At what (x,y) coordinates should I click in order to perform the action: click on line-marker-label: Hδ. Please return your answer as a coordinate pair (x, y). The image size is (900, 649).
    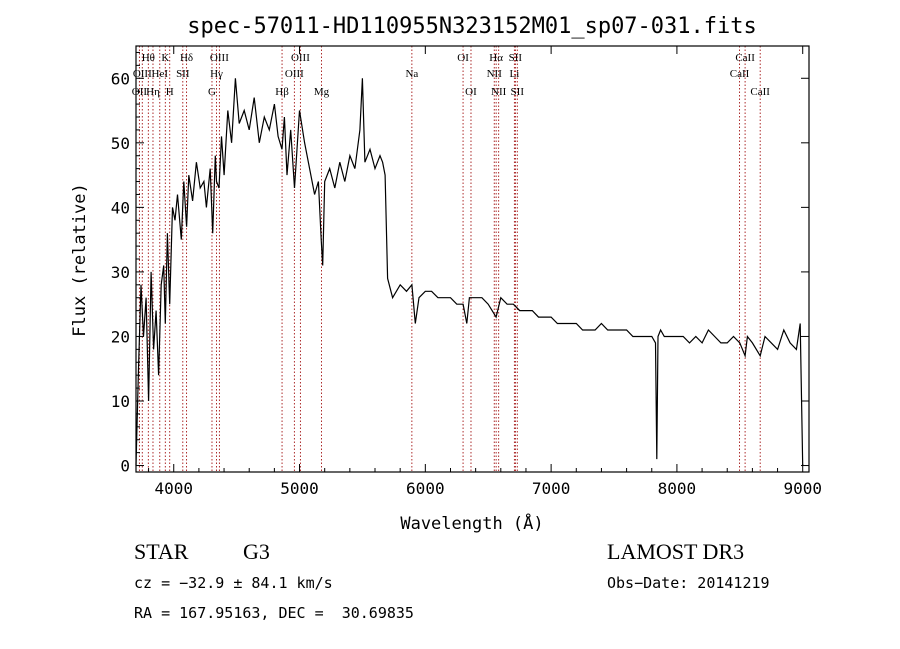
    Looking at the image, I should click on (186, 58).